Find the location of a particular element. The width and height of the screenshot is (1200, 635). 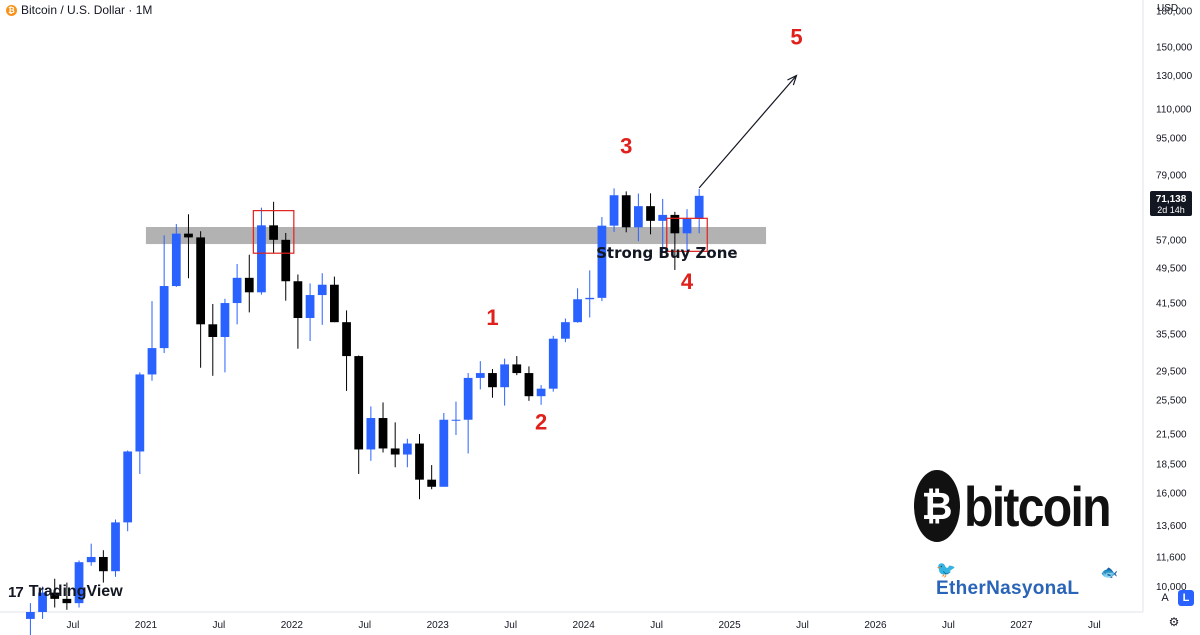

tradingview-wordmark: TradingView is located at coordinates (75, 591).